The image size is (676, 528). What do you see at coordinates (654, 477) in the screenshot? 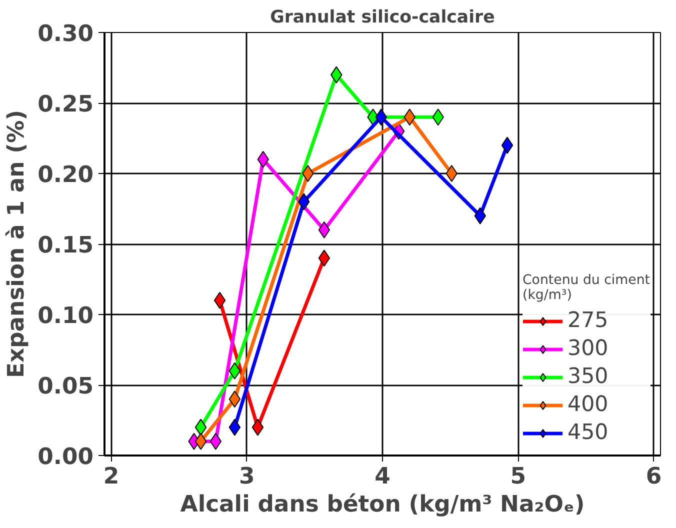
I see `x-tick-label: 6` at bounding box center [654, 477].